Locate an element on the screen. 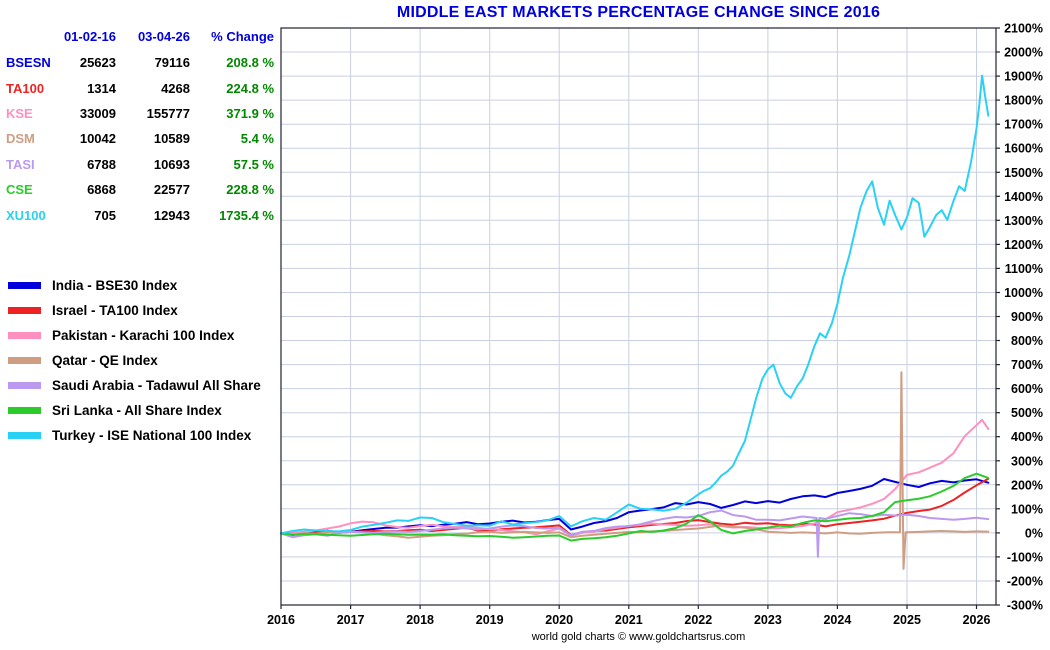  y-tick-label: 600% is located at coordinates (1027, 389).